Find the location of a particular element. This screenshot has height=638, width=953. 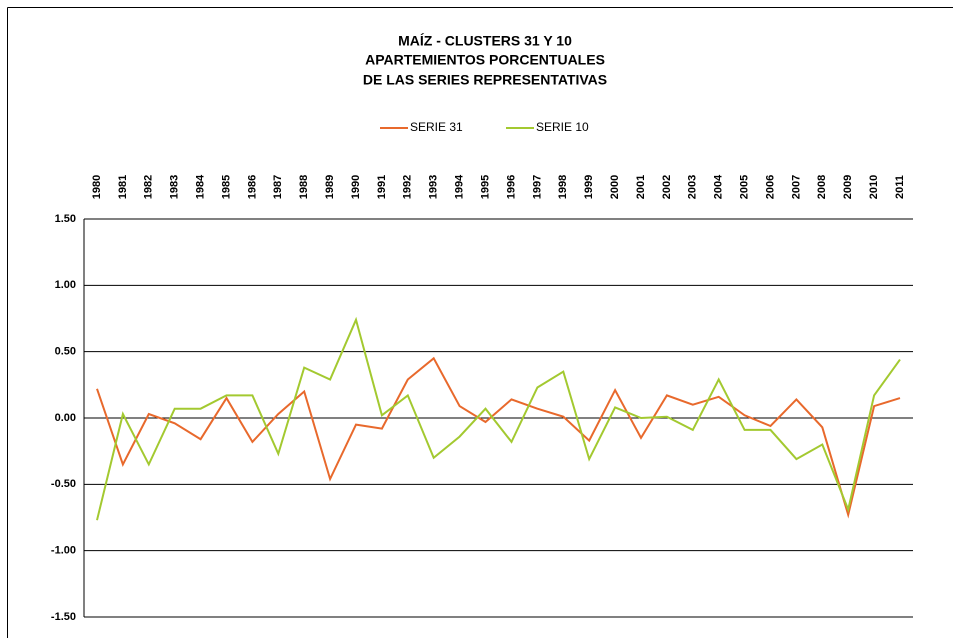

y-tick-label: -1.50 is located at coordinates (63, 617).